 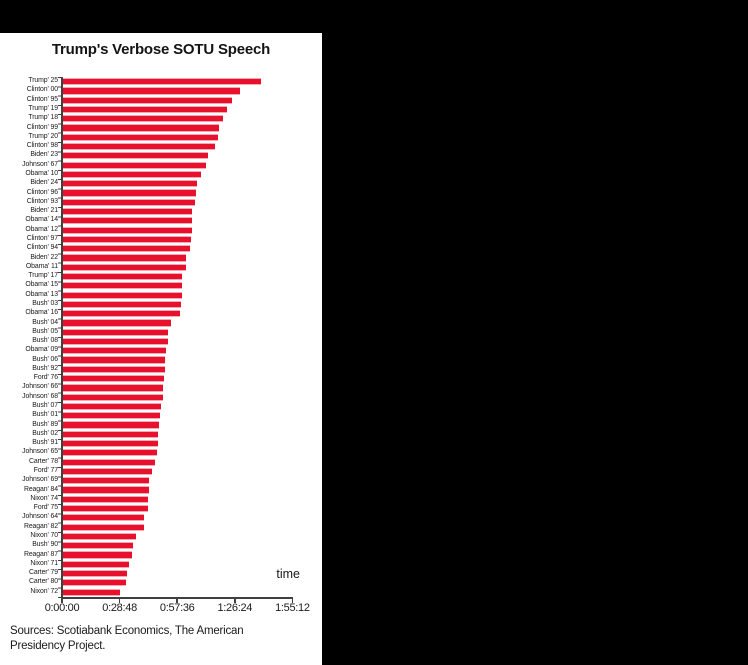 I want to click on bar-label: Nixon' 70, so click(x=44, y=535).